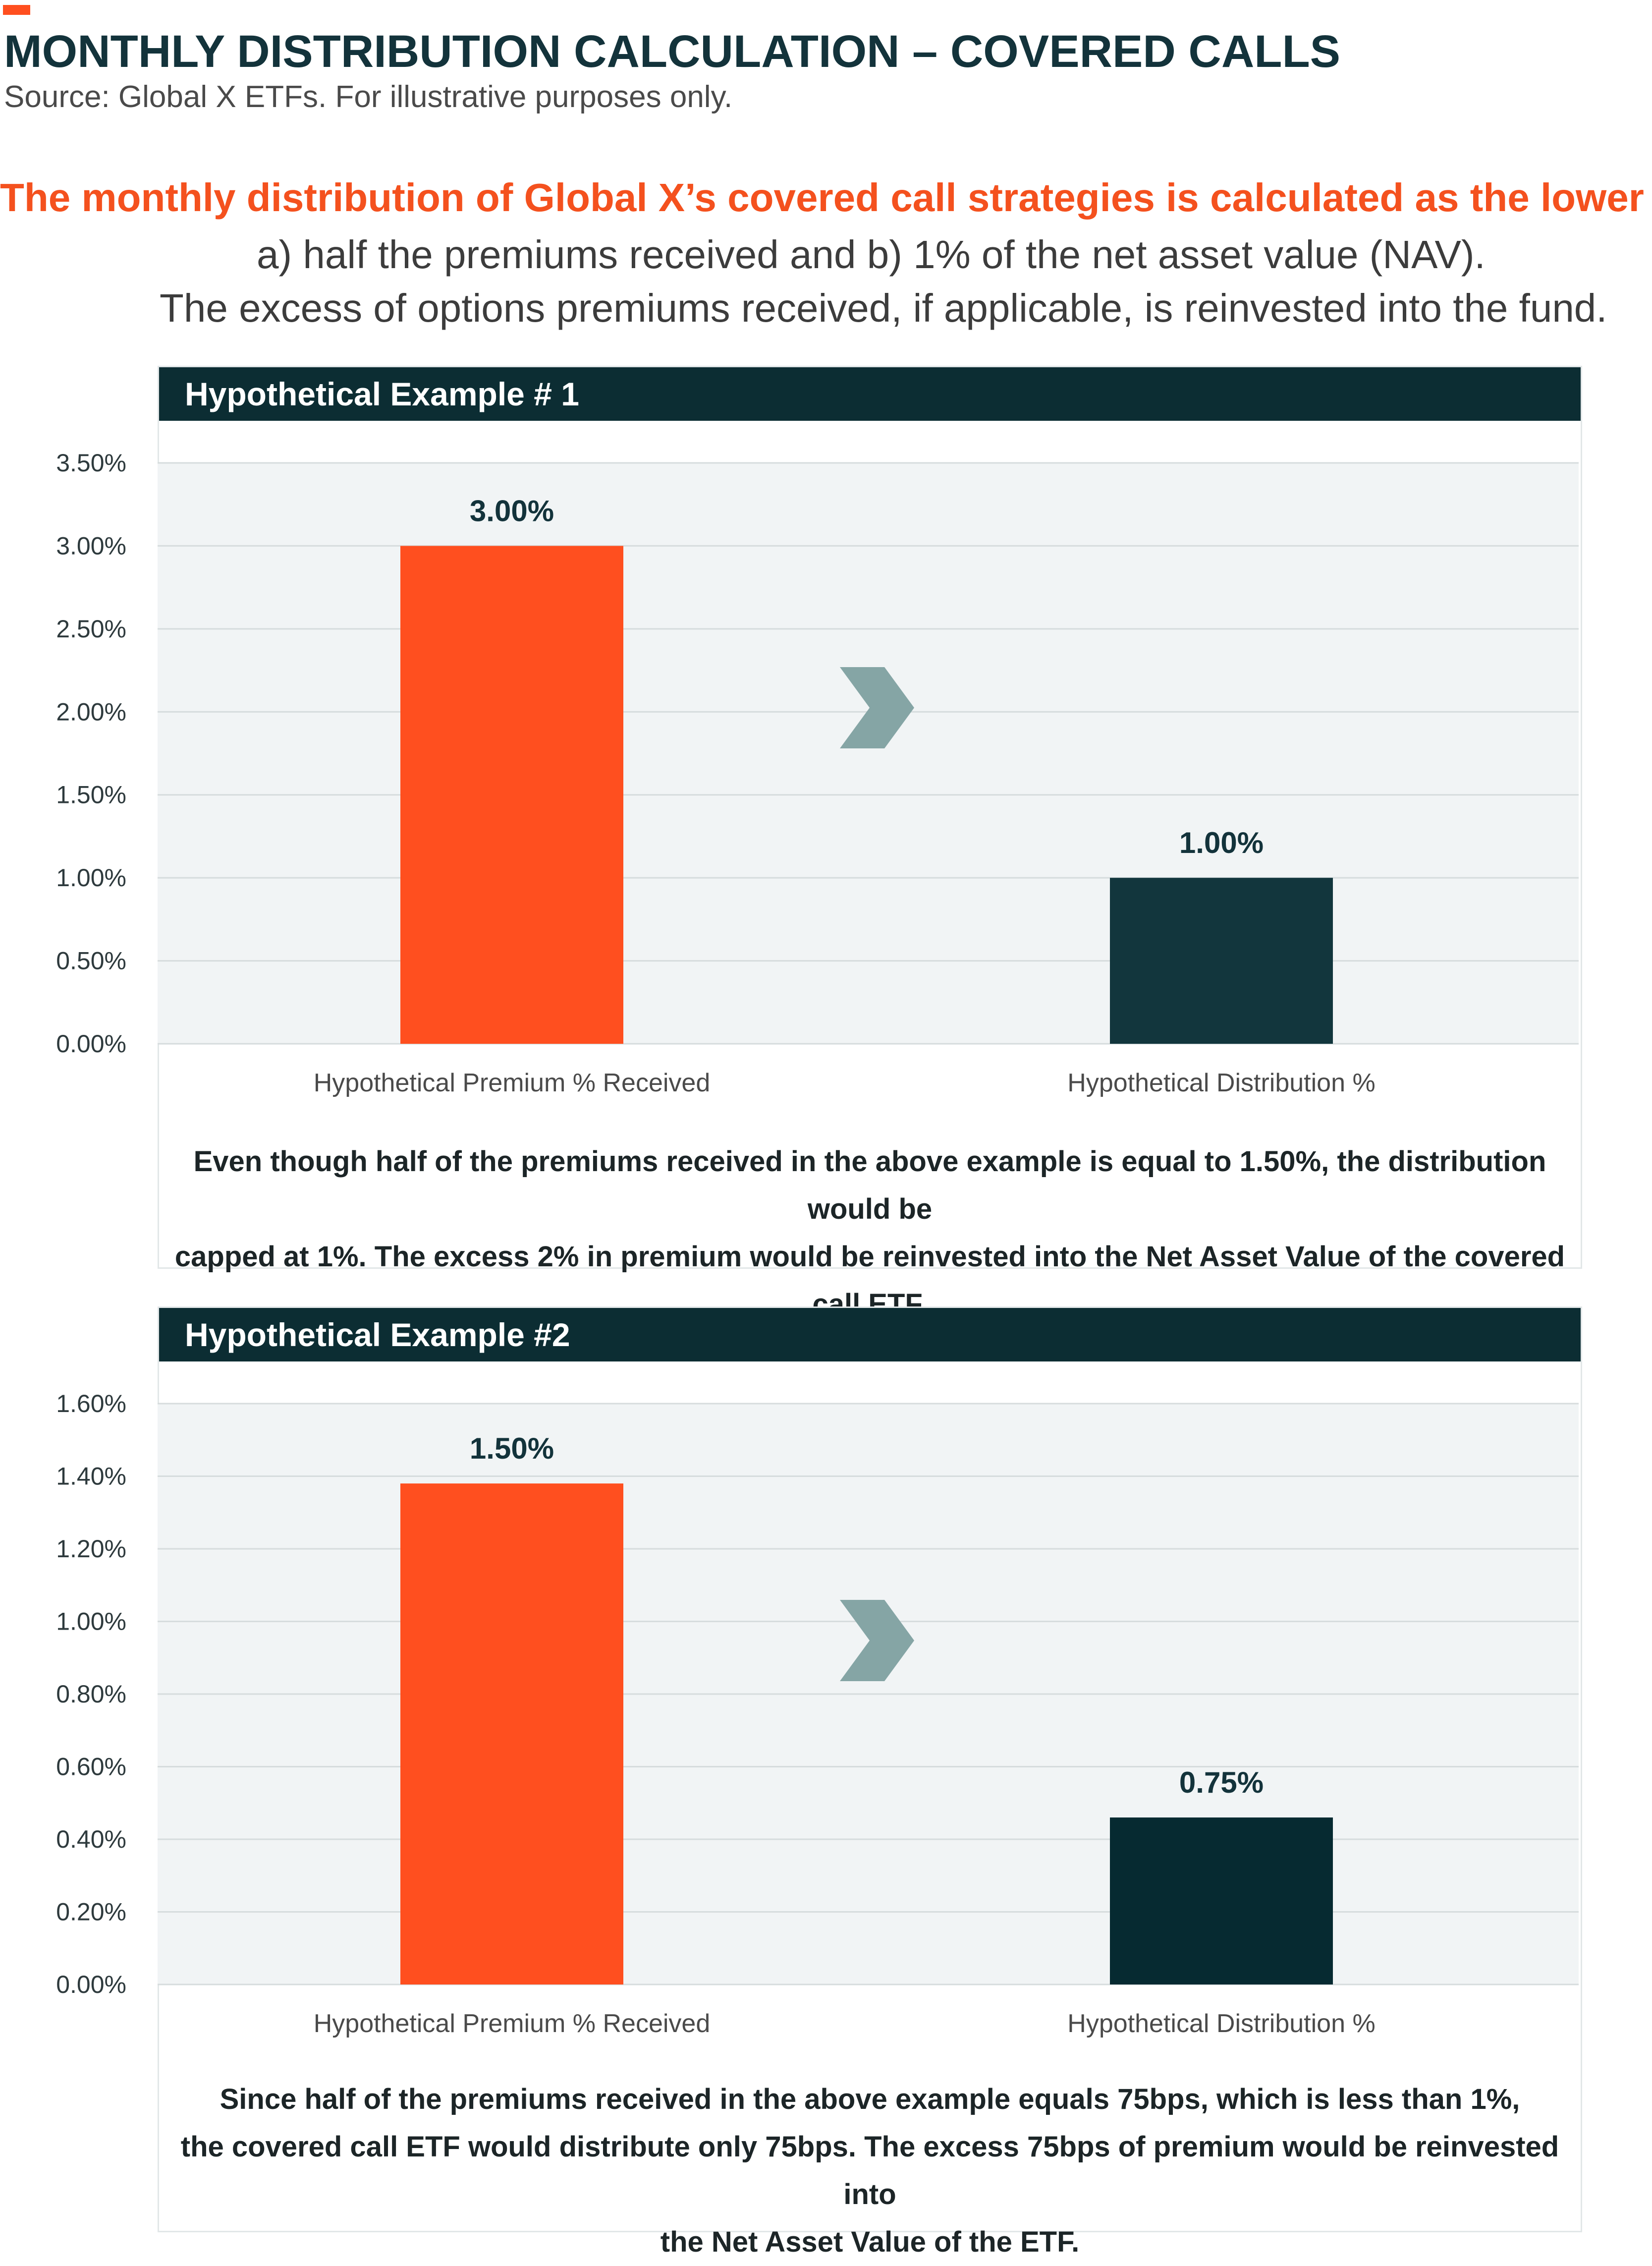 This screenshot has height=2266, width=1652. I want to click on example-2-y-tick-label: 1.00%, so click(91, 1622).